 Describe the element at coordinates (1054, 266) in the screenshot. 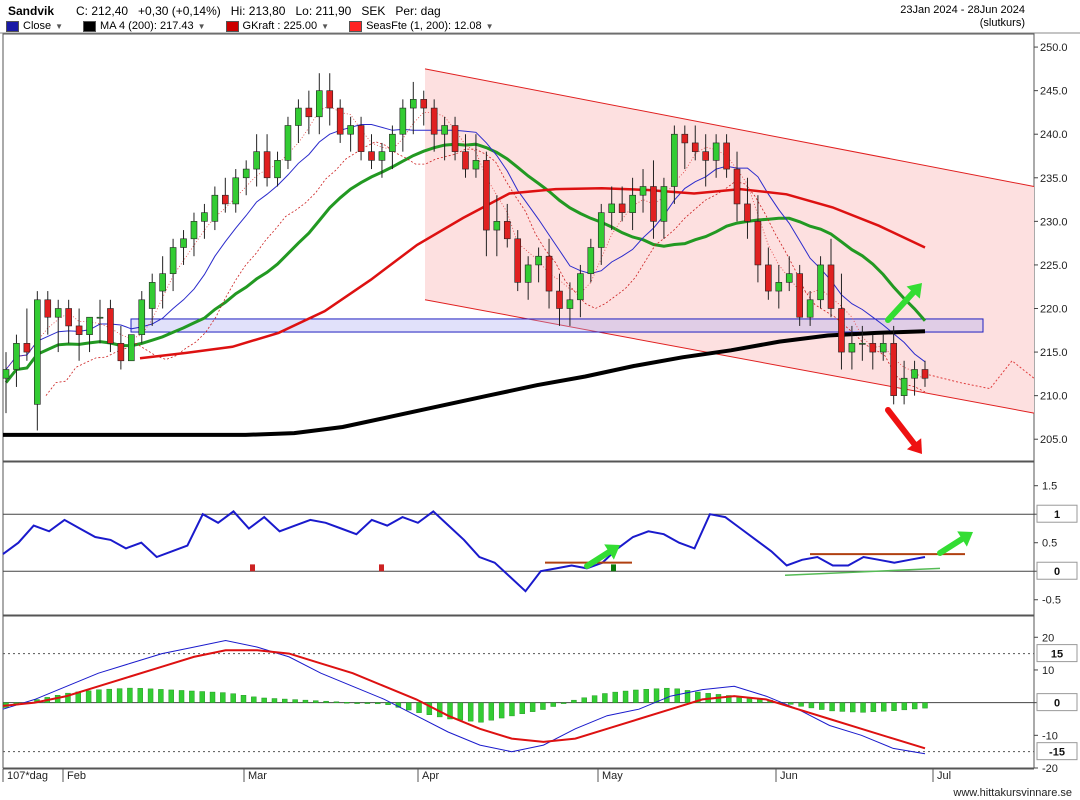

I see `y-tick-label: 225.0` at that location.